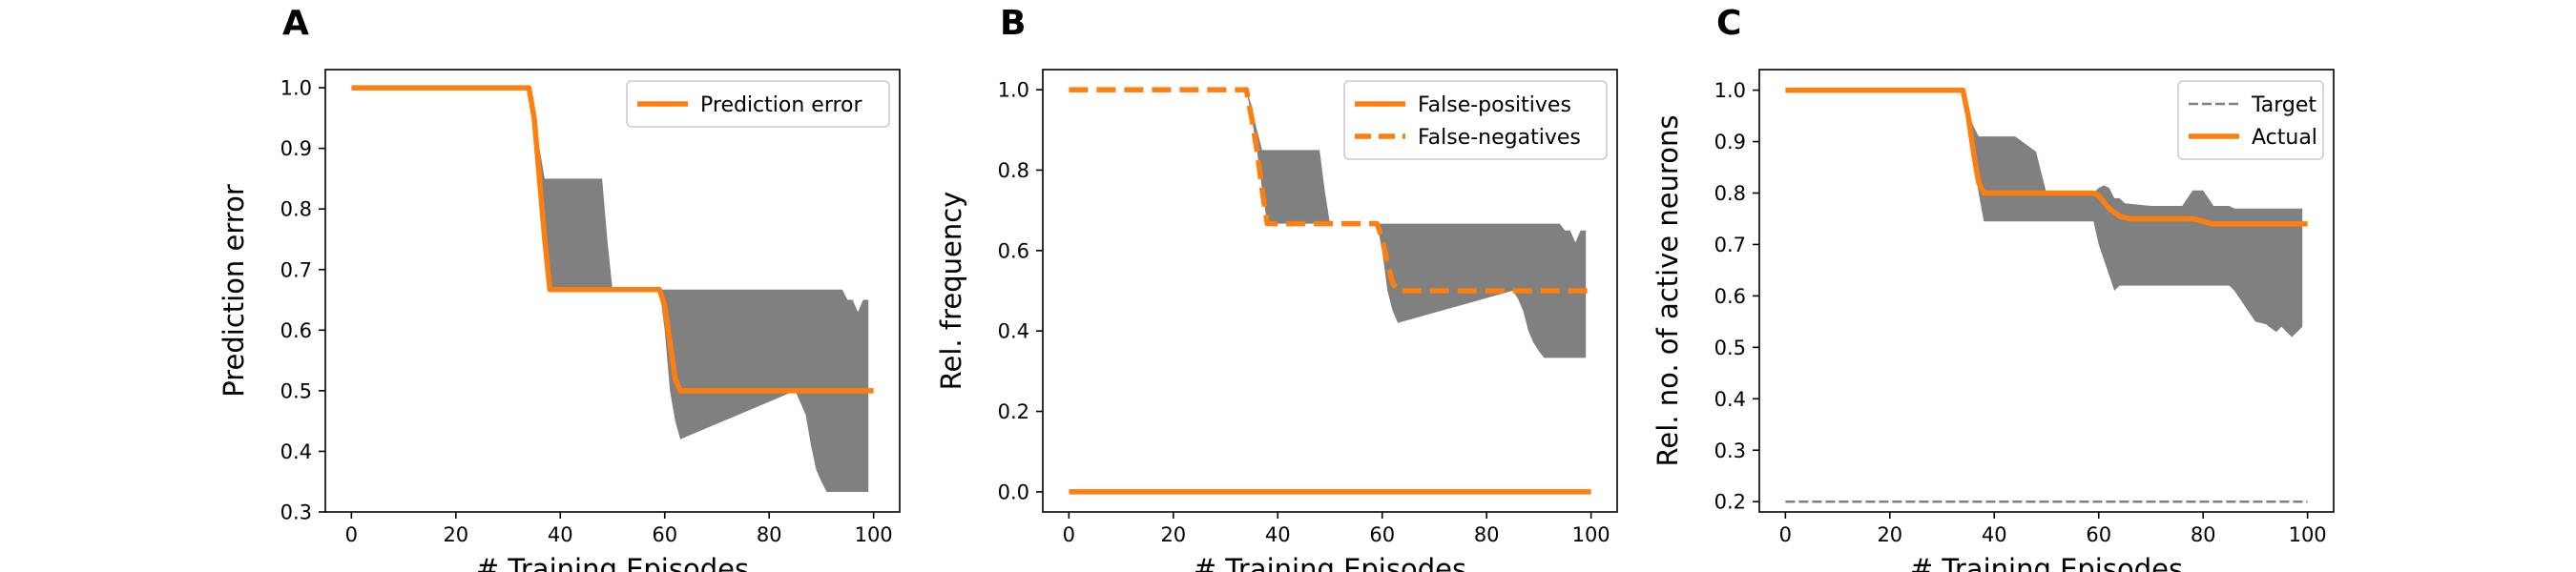  Describe the element at coordinates (1494, 105) in the screenshot. I see `legend-label: False-positives` at that location.